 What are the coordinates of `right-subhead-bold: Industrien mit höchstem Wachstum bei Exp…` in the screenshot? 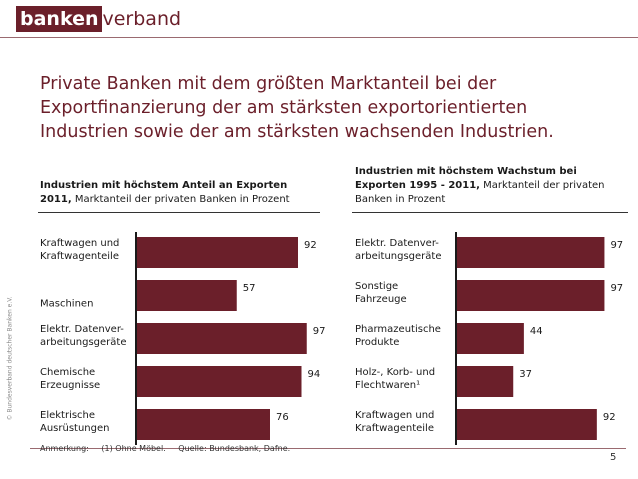 It's located at (466, 178).